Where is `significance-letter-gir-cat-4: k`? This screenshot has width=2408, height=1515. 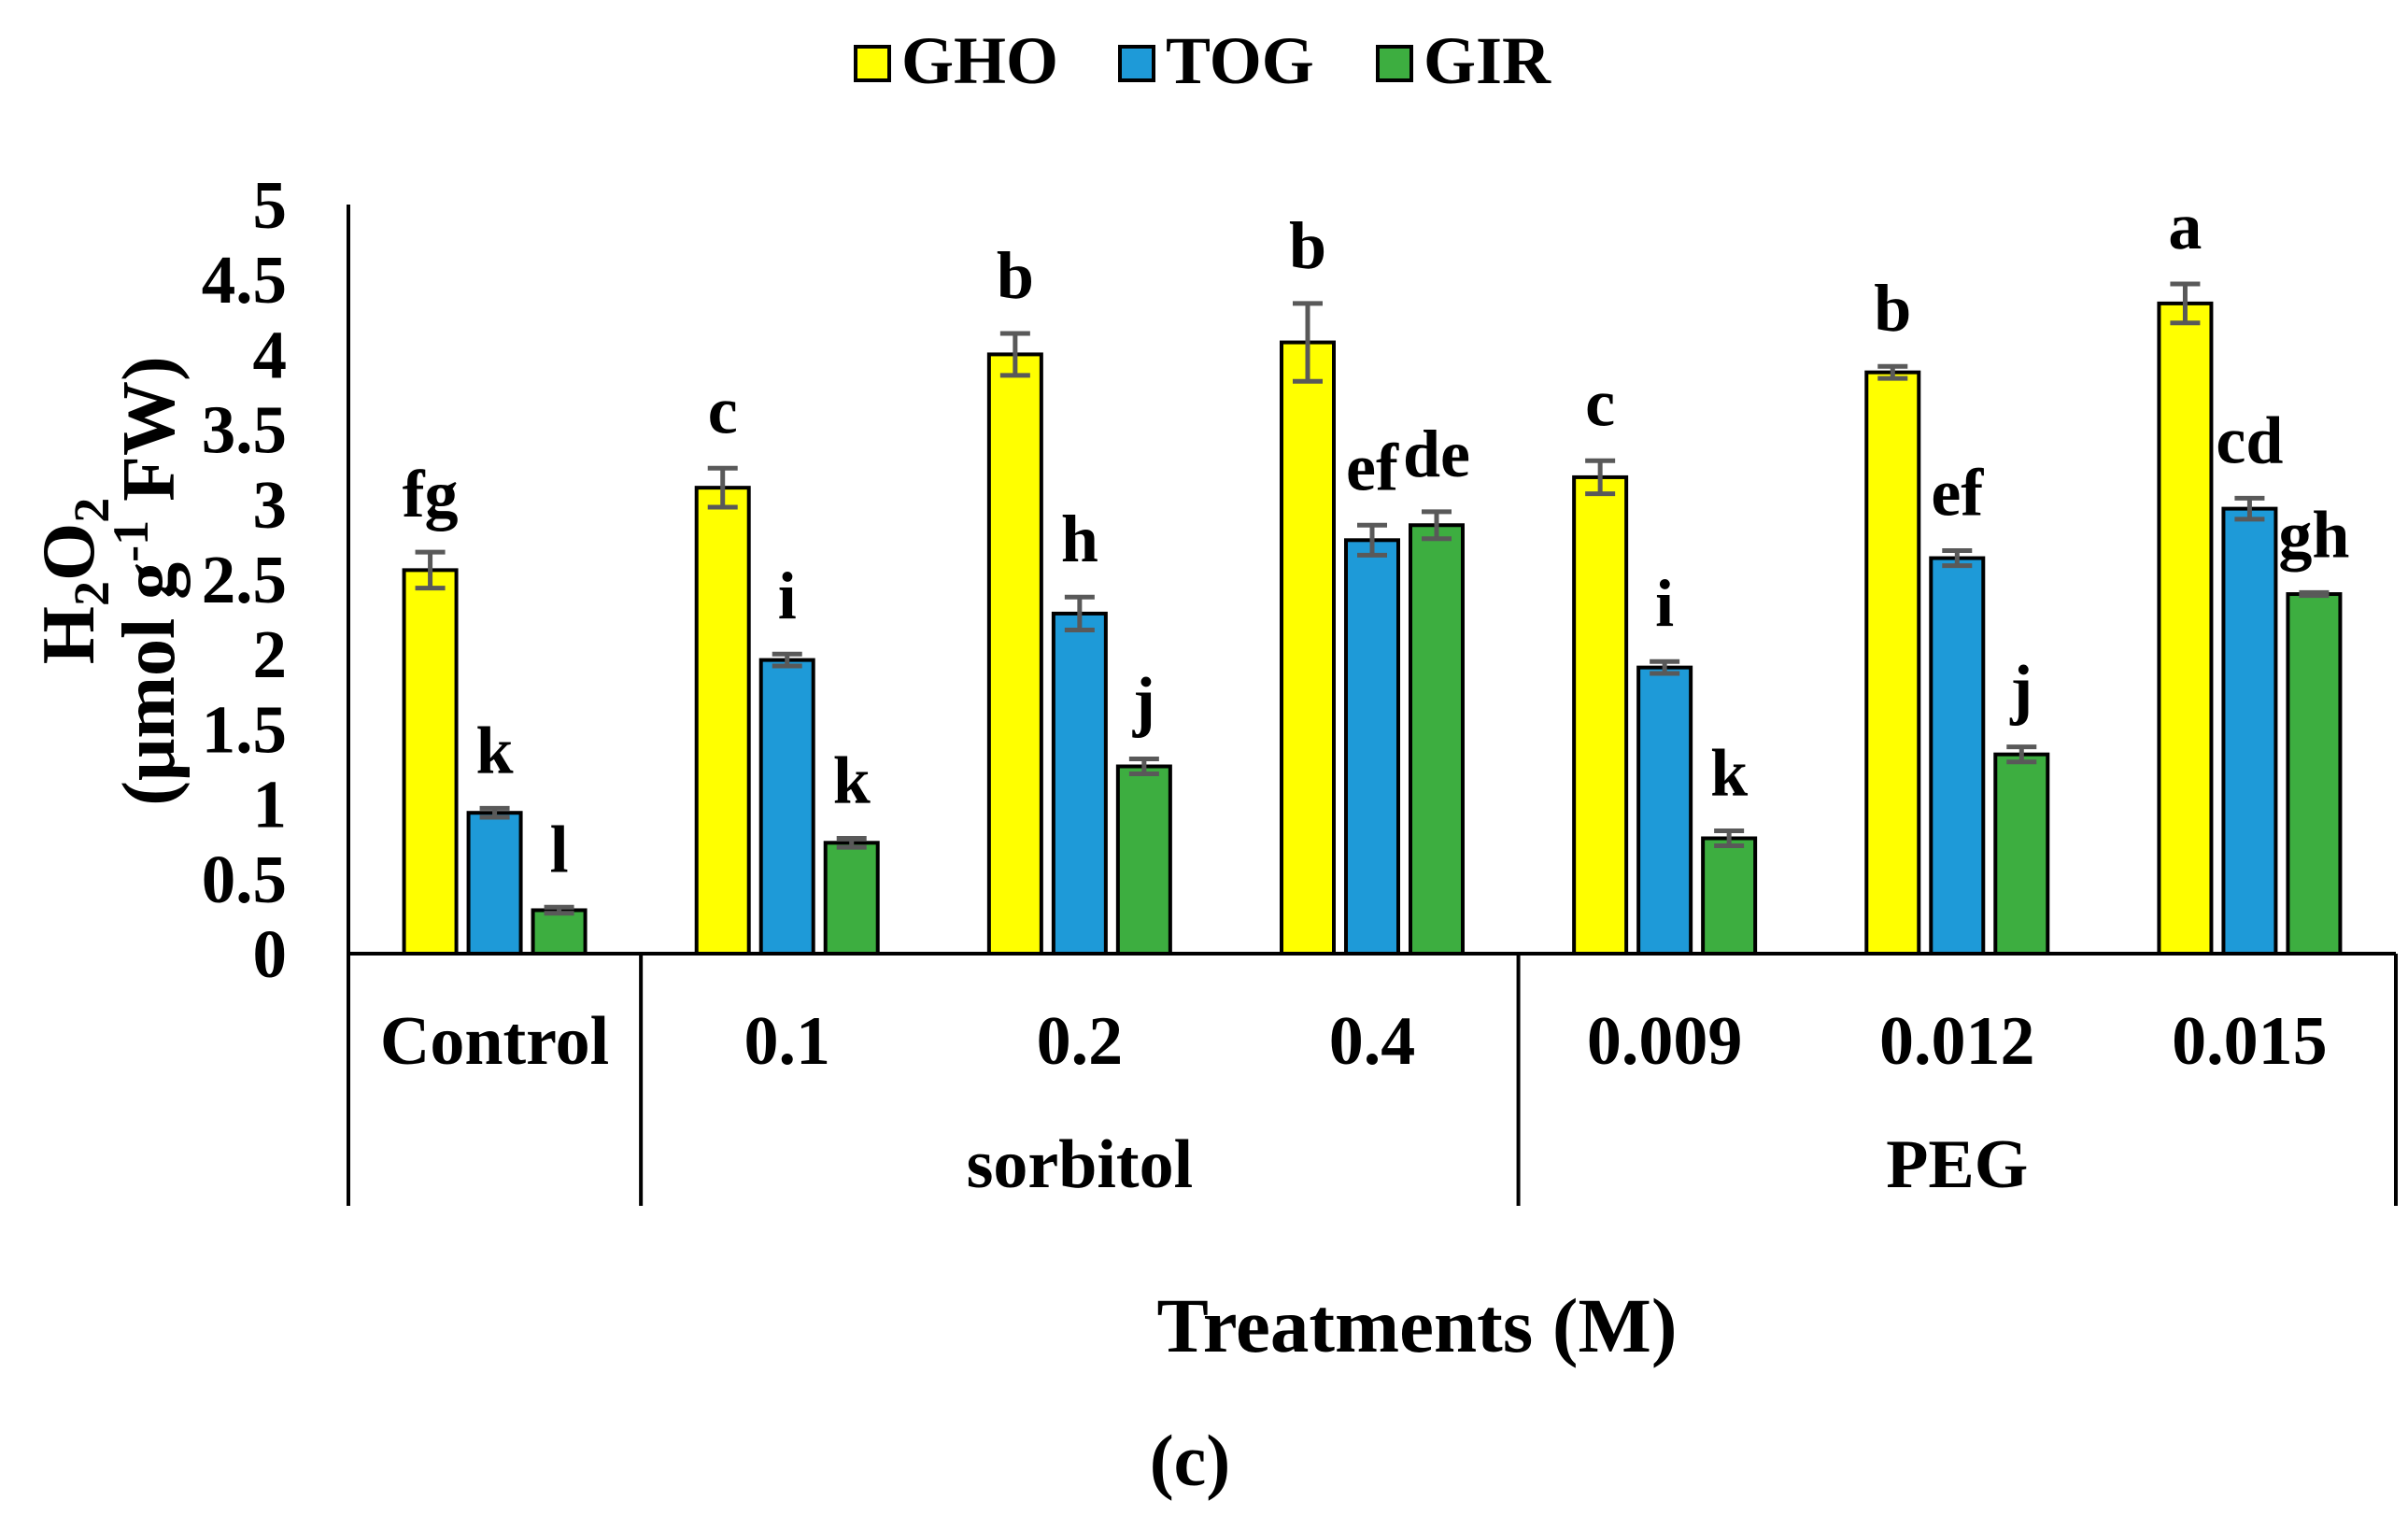 significance-letter-gir-cat-4: k is located at coordinates (1729, 772).